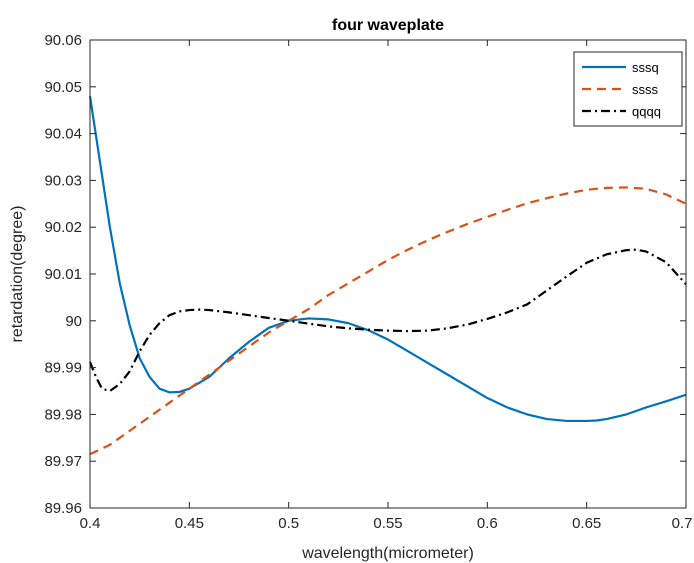 The image size is (694, 563). What do you see at coordinates (645, 89) in the screenshot?
I see `legend-label-ssss: ssss` at bounding box center [645, 89].